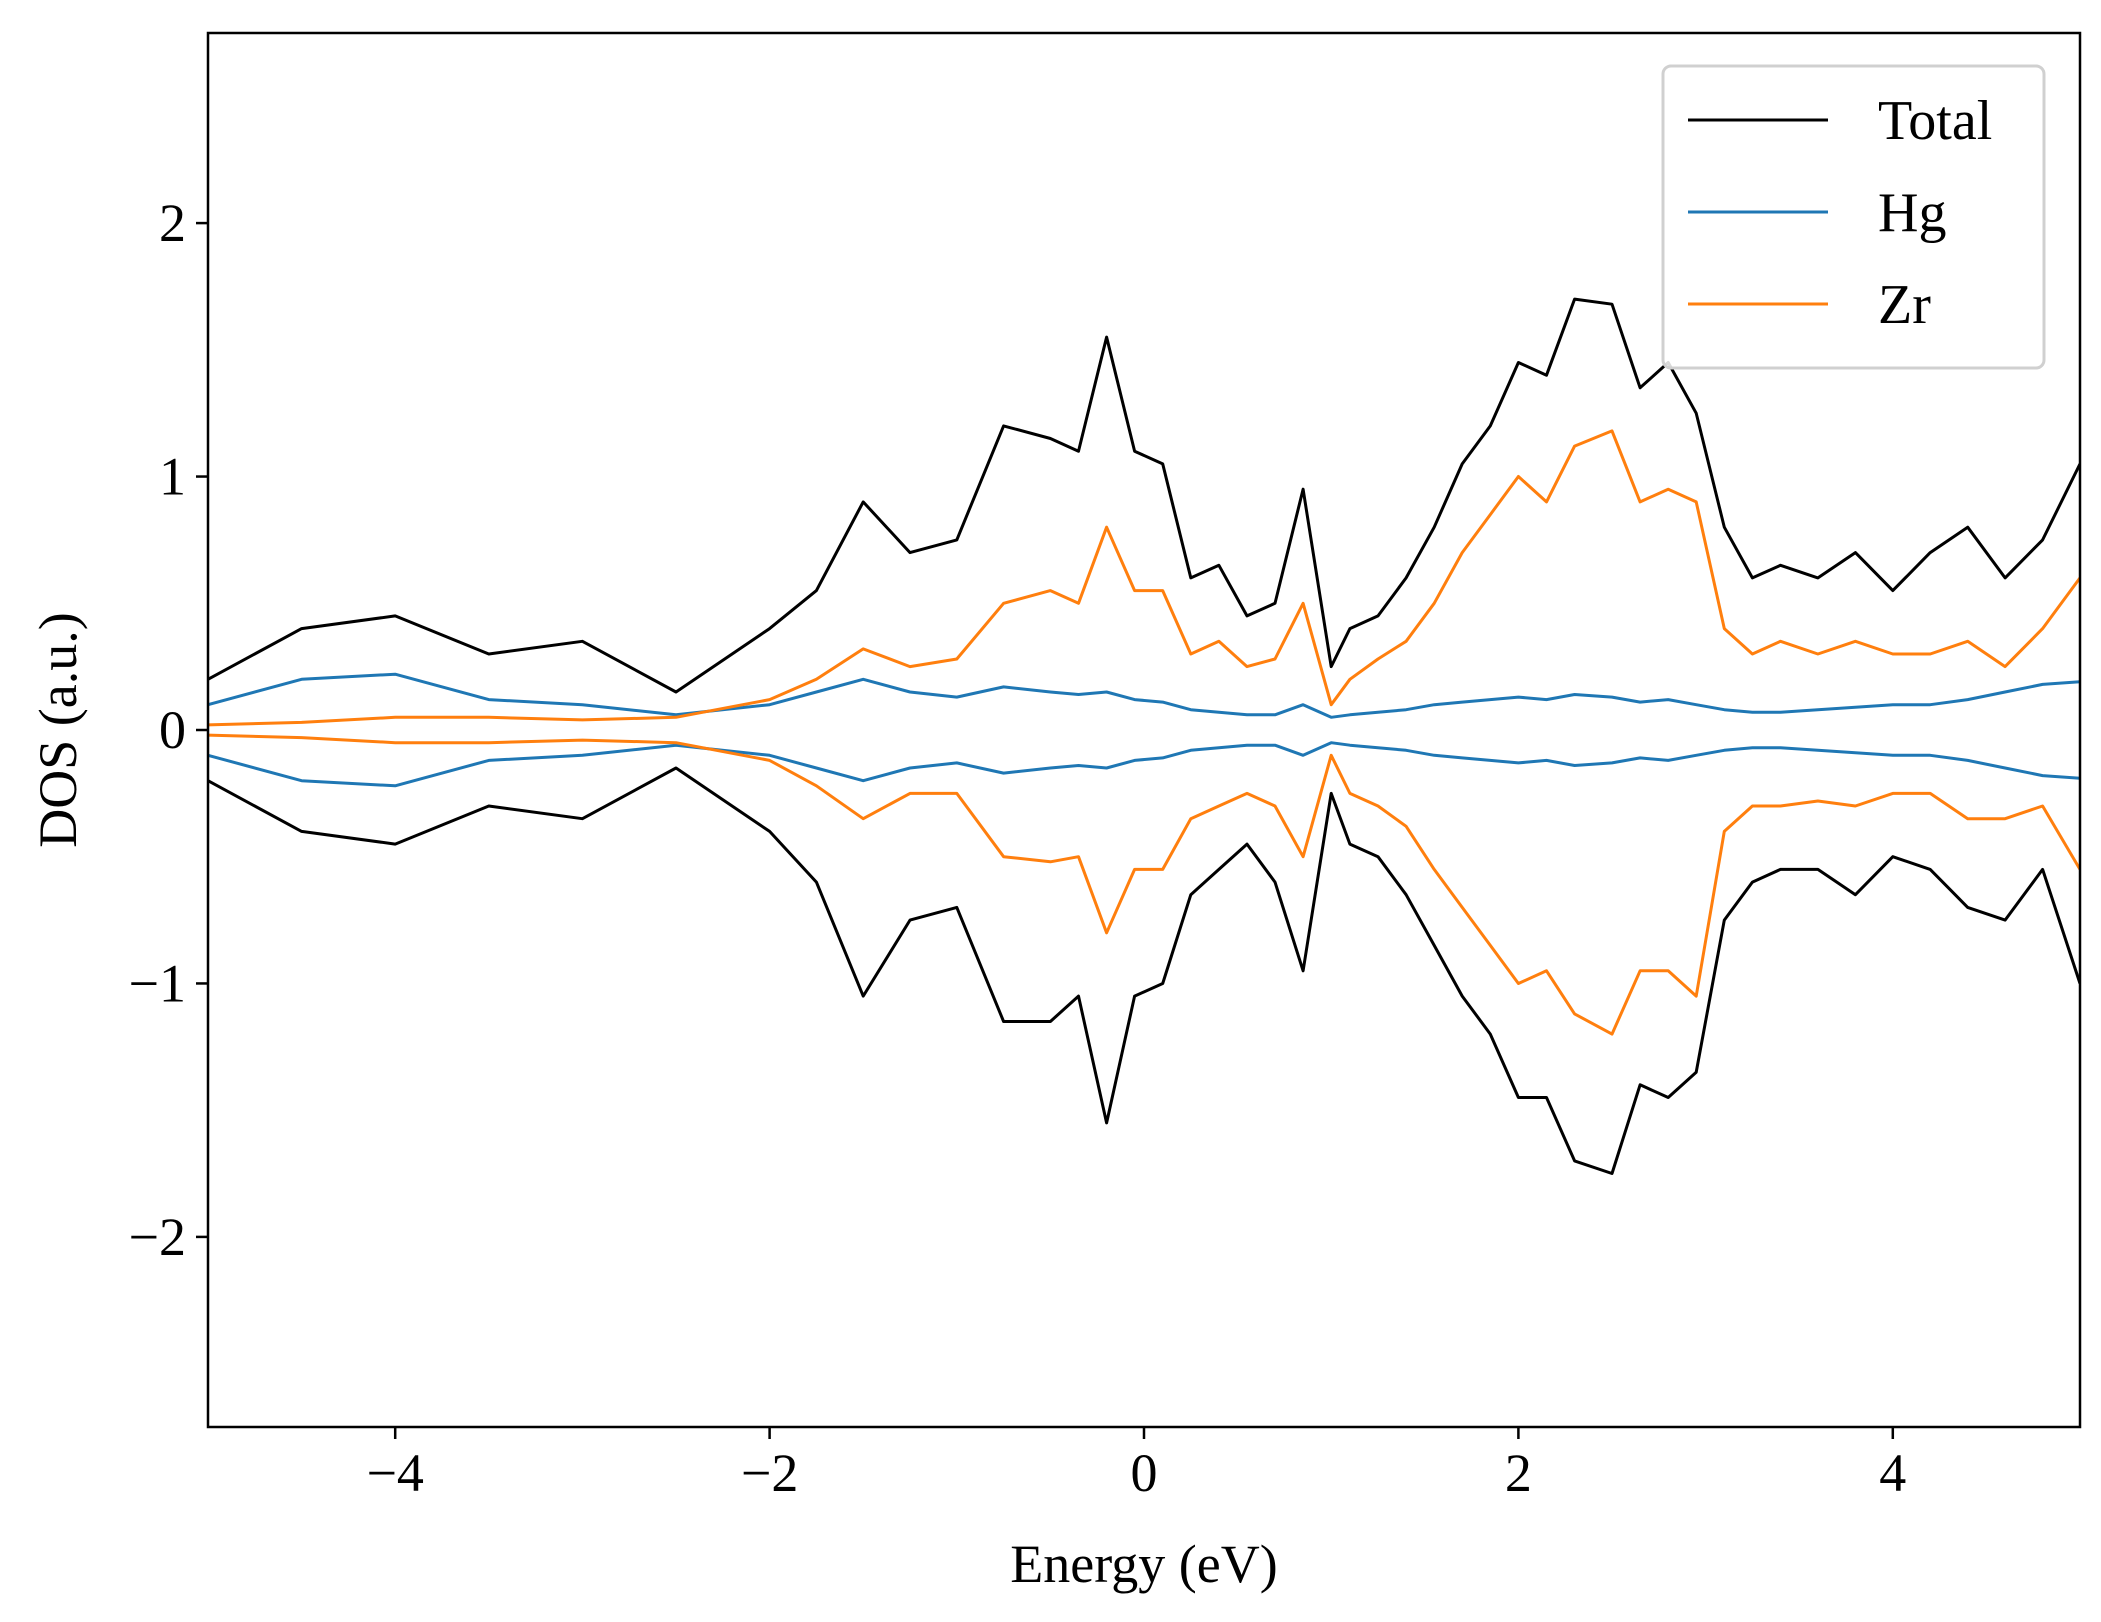  Describe the element at coordinates (1935, 121) in the screenshot. I see `legend-label-total: Total` at that location.